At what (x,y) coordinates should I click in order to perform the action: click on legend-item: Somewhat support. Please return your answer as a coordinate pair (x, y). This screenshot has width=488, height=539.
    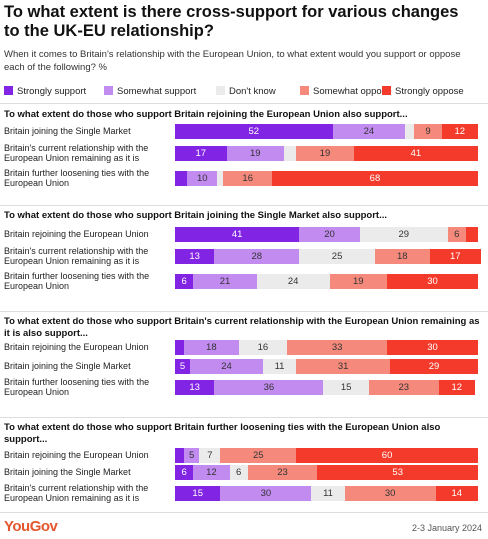
    Looking at the image, I should click on (150, 92).